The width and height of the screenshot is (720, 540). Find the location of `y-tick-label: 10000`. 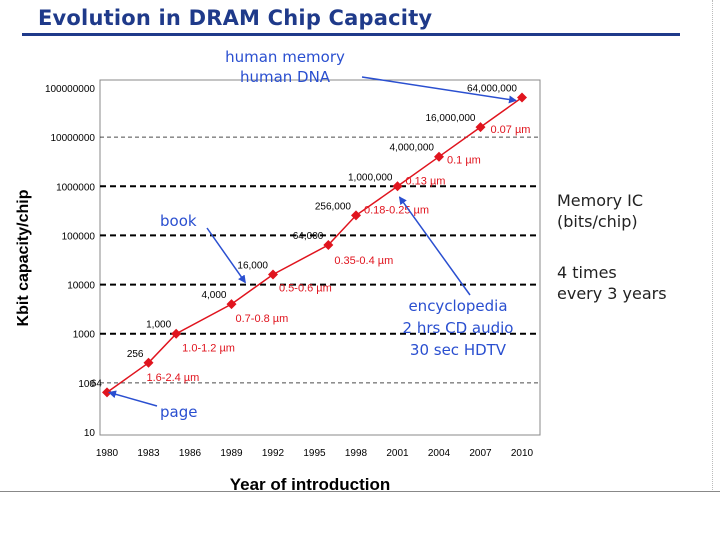

y-tick-label: 10000 is located at coordinates (81, 286).